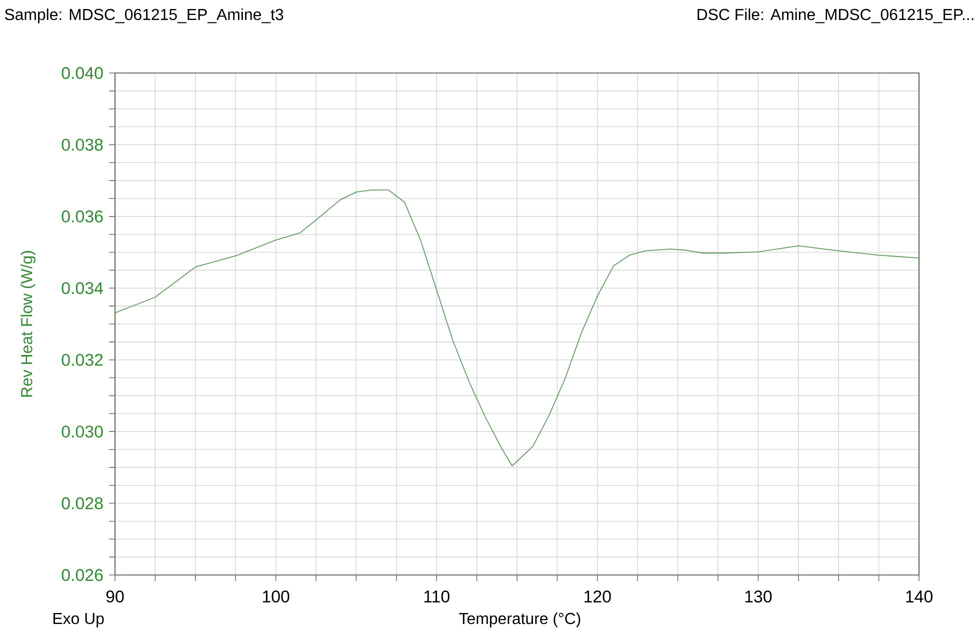 The height and width of the screenshot is (630, 979). Describe the element at coordinates (82, 575) in the screenshot. I see `y-tick-label: 0.026` at that location.